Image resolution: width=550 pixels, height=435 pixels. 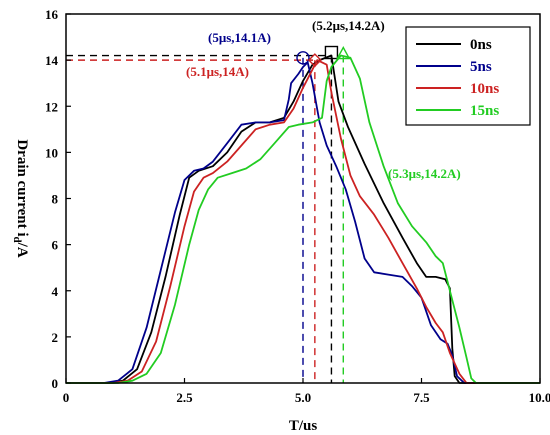 What do you see at coordinates (424, 173) in the screenshot?
I see `annotation-label: (5.3μs,14.2A)` at bounding box center [424, 173].